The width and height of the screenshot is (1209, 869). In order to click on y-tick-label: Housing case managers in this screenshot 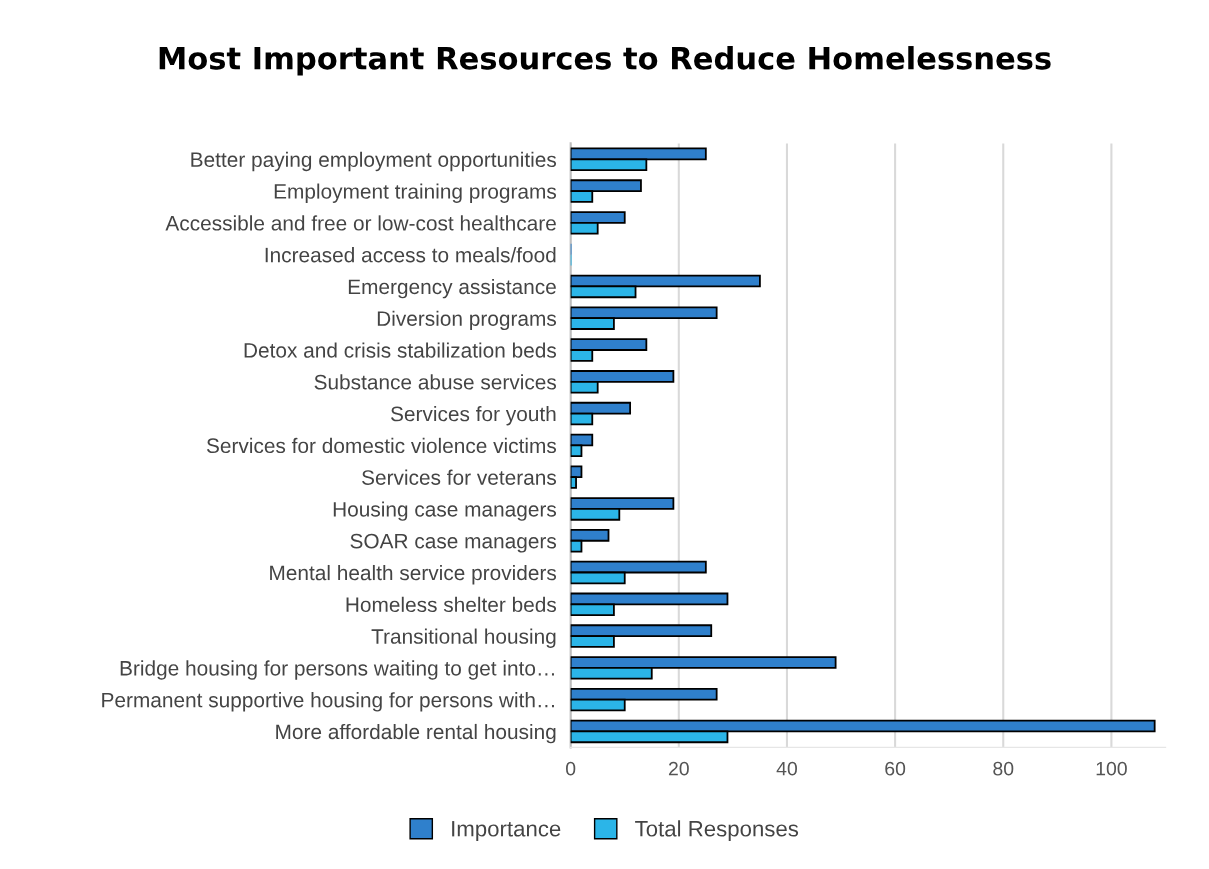, I will do `click(445, 511)`.